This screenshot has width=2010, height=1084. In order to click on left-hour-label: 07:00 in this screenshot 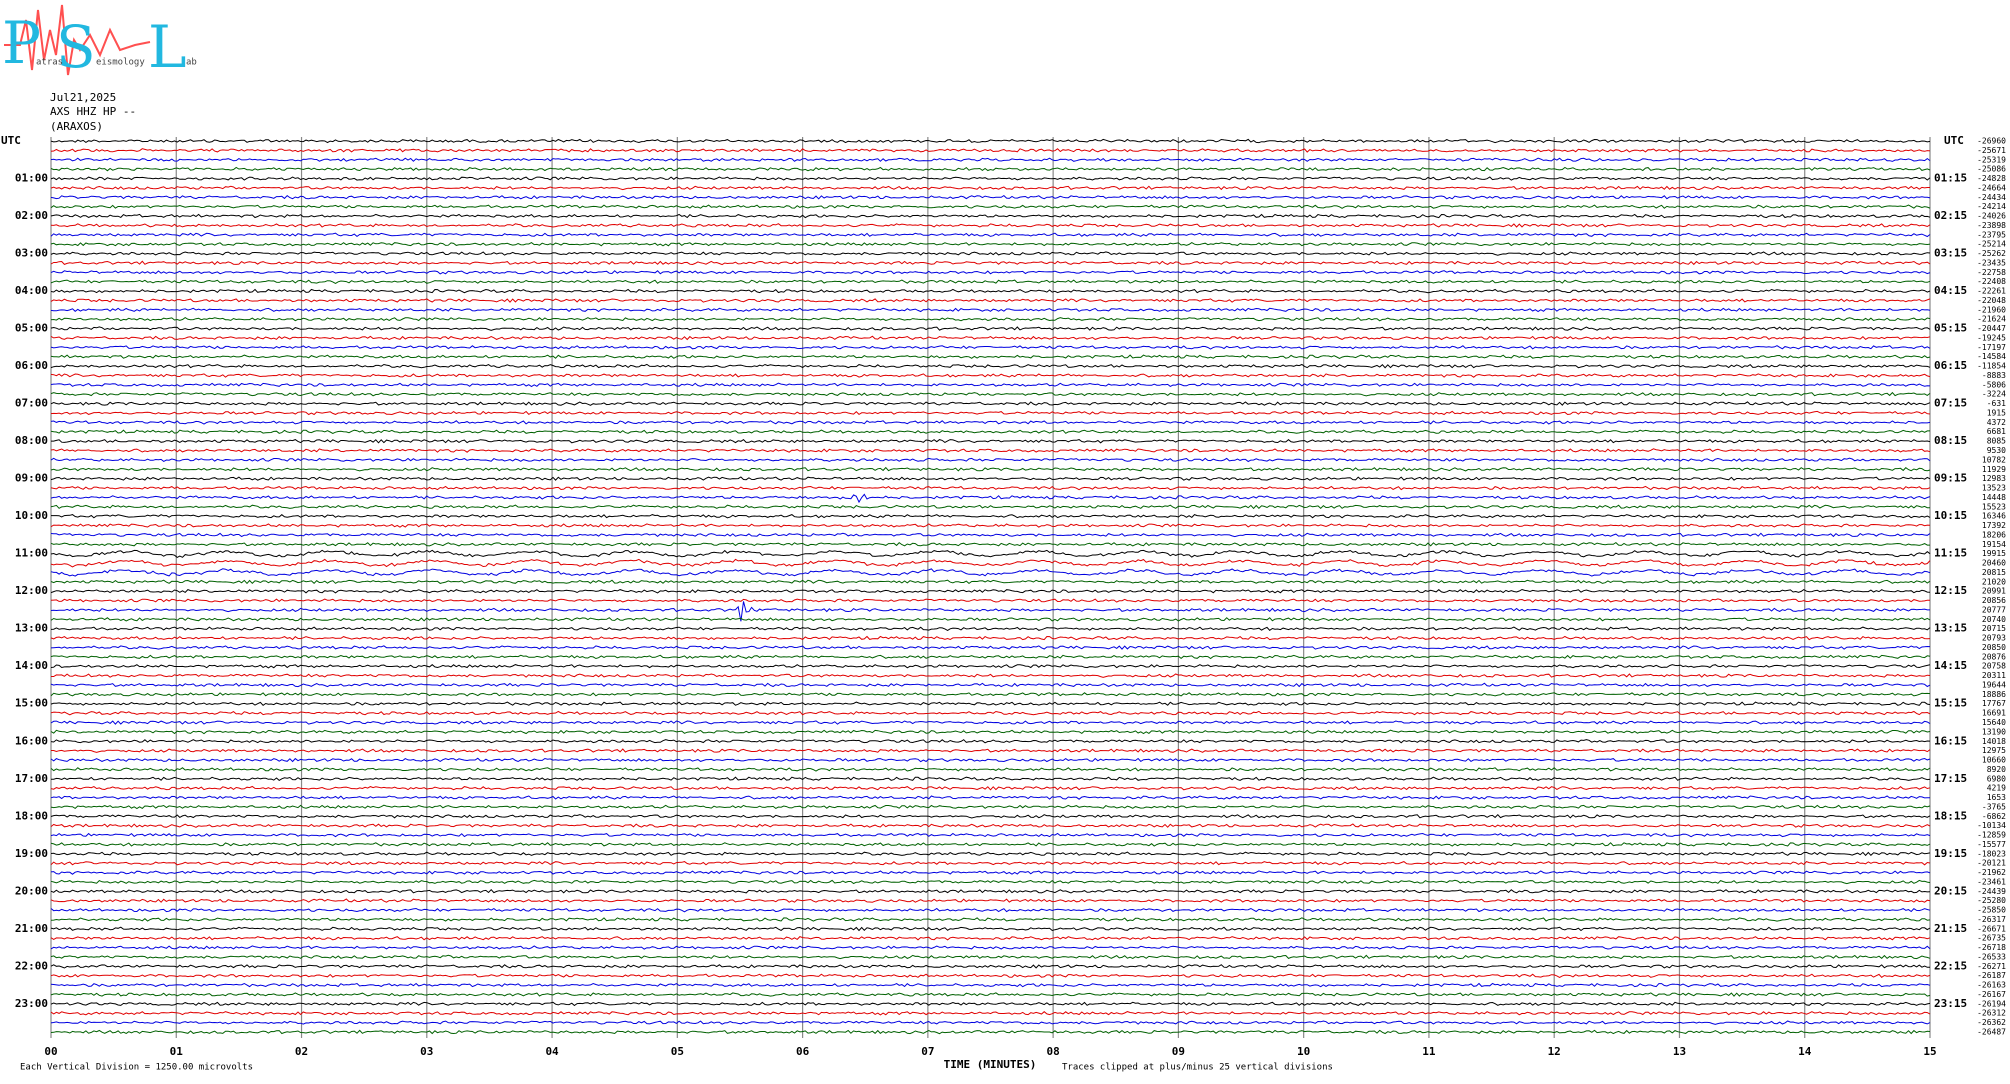, I will do `click(31, 403)`.